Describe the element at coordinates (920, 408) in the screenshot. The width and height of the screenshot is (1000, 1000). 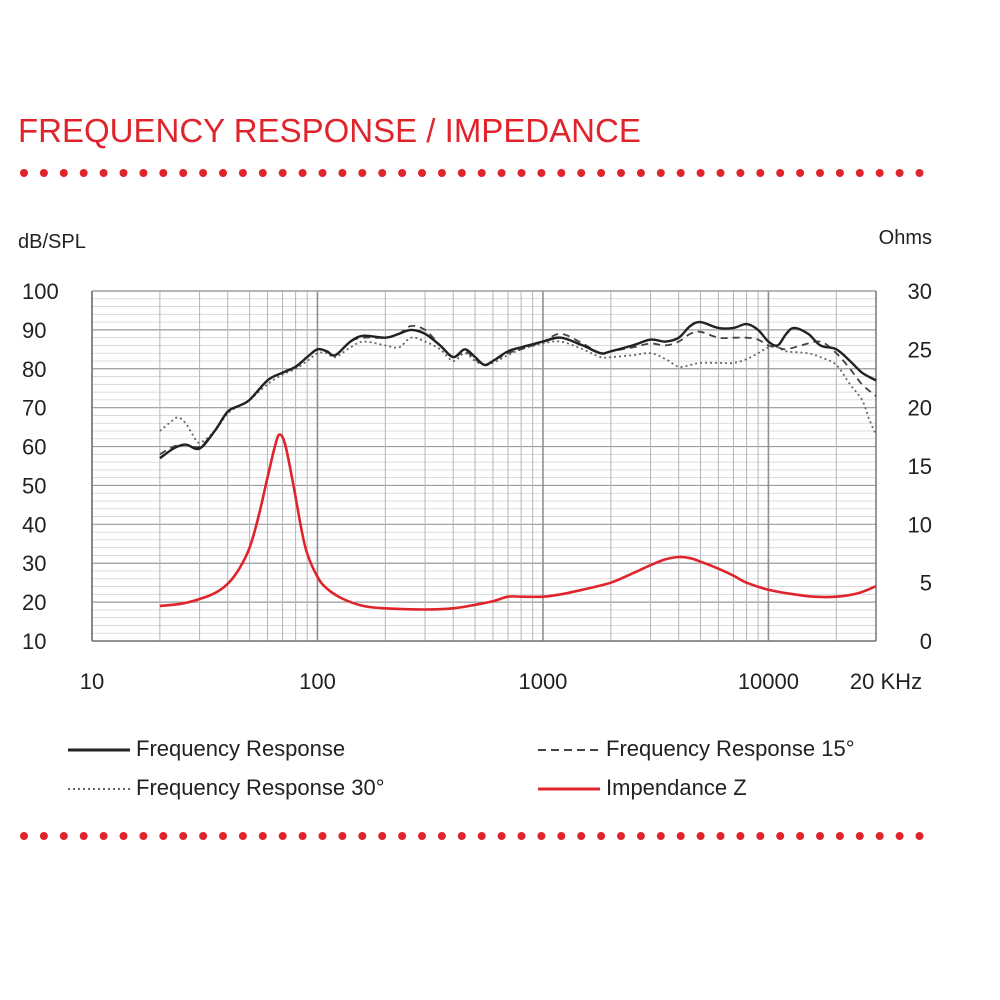
I see `y-right-tick-label: 20` at that location.